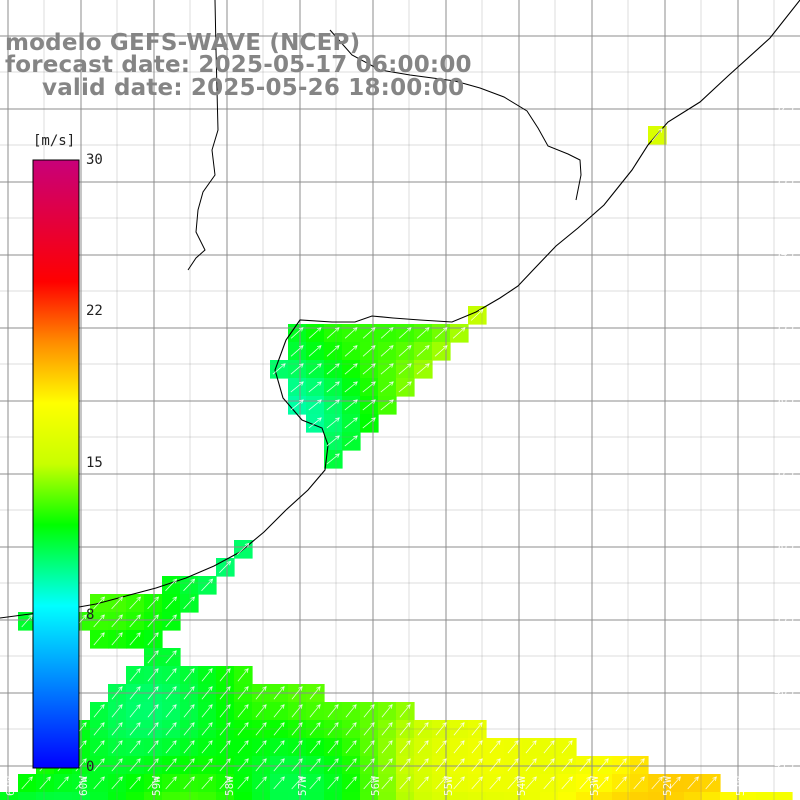 The height and width of the screenshot is (800, 800). Describe the element at coordinates (94, 463) in the screenshot. I see `colorbar-tick-15: 15` at that location.